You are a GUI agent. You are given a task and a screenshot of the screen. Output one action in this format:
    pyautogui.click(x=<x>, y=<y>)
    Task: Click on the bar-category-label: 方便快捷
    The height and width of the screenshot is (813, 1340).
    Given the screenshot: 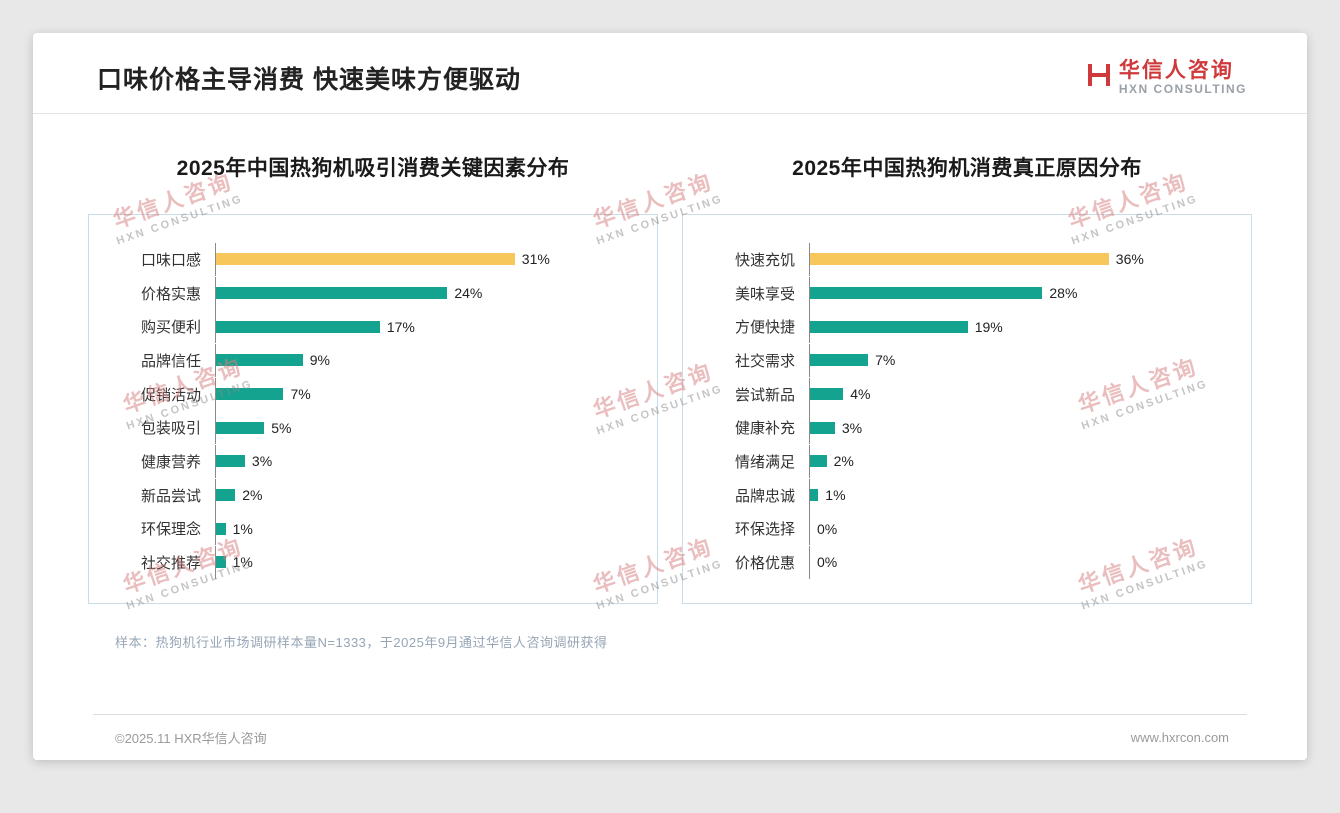 What is the action you would take?
    pyautogui.click(x=764, y=328)
    